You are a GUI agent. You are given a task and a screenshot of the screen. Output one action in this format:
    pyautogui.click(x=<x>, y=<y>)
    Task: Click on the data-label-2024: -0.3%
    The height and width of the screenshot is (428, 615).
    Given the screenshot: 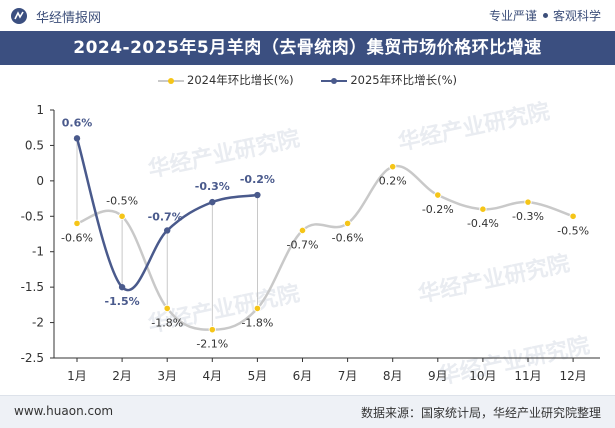 What is the action you would take?
    pyautogui.click(x=528, y=216)
    